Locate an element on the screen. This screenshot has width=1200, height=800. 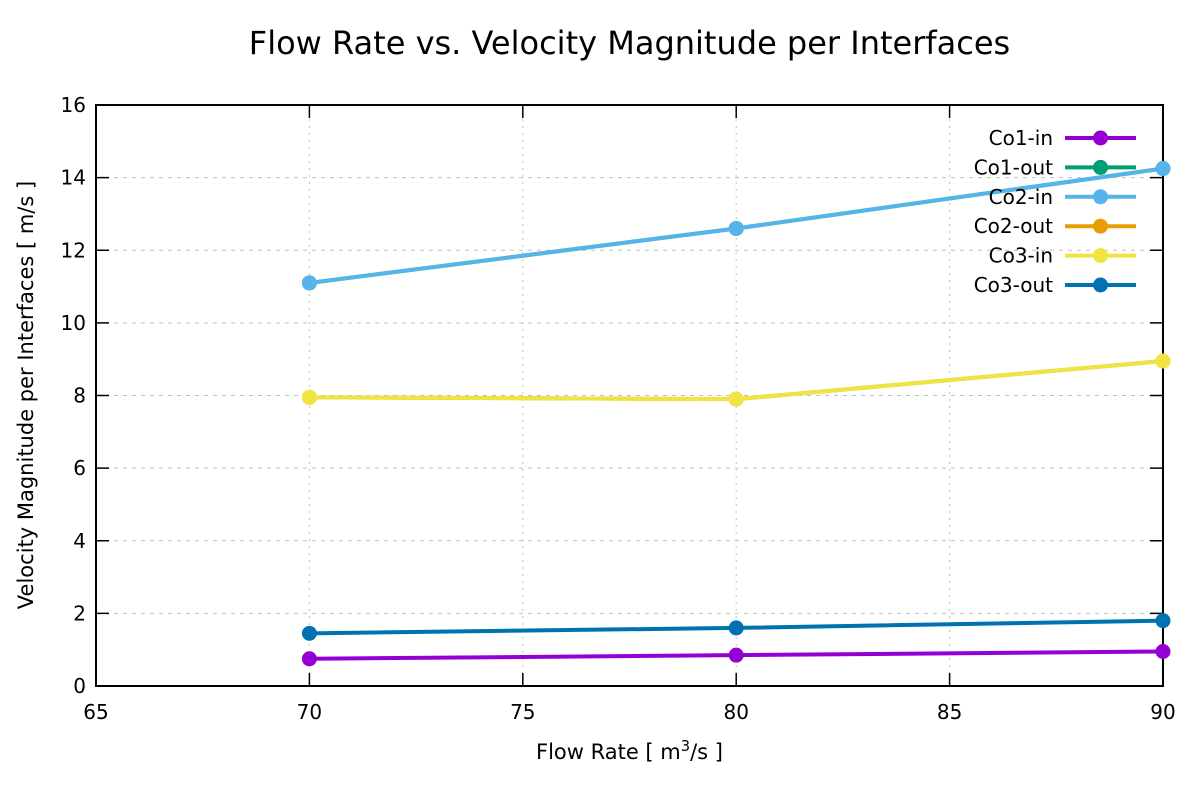
y-tick-label-10: 10 is located at coordinates (73, 323).